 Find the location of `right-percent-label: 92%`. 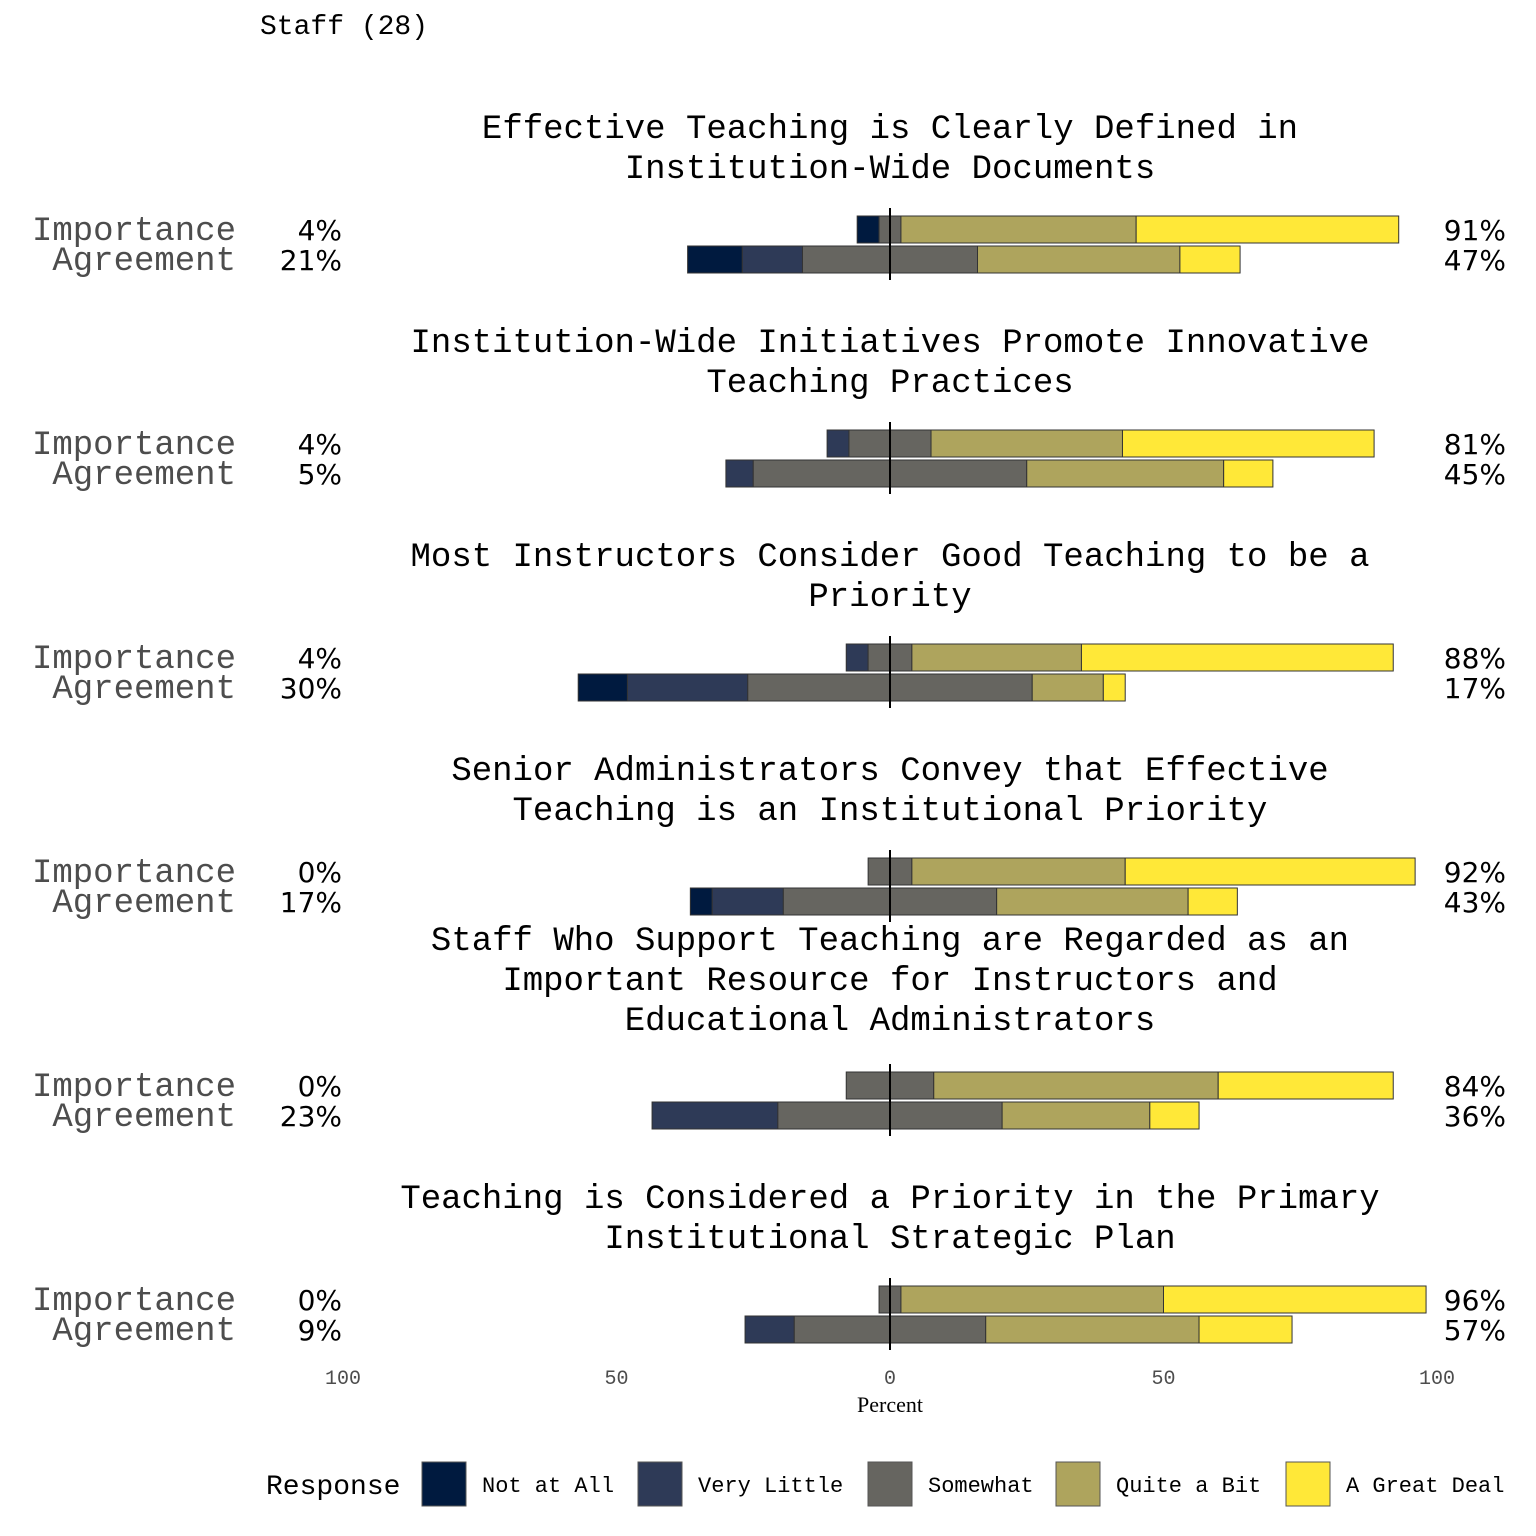

right-percent-label: 92% is located at coordinates (1475, 872).